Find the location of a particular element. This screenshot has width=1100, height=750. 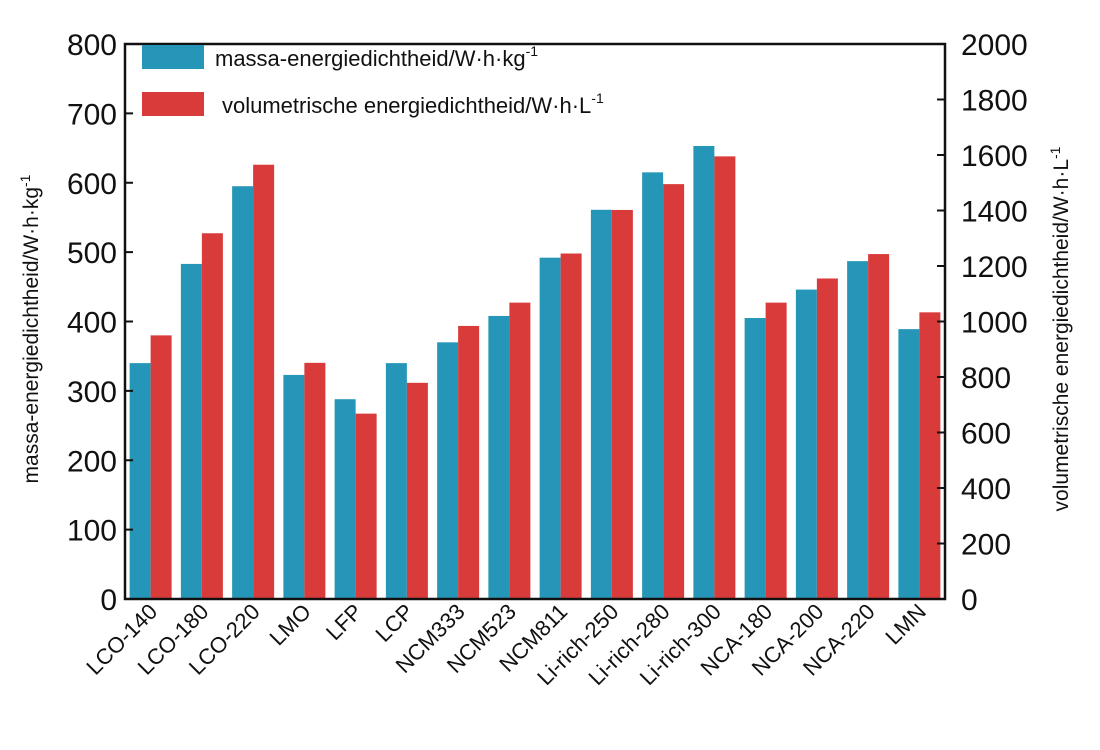

left-tick-label: 0 is located at coordinates (108, 600).